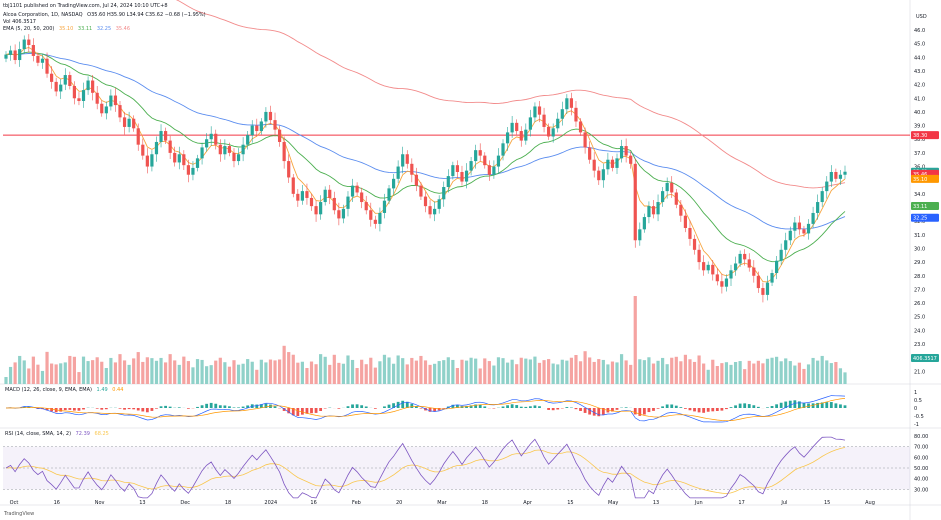 The height and width of the screenshot is (520, 941). I want to click on time-tick-label: 18, so click(228, 503).